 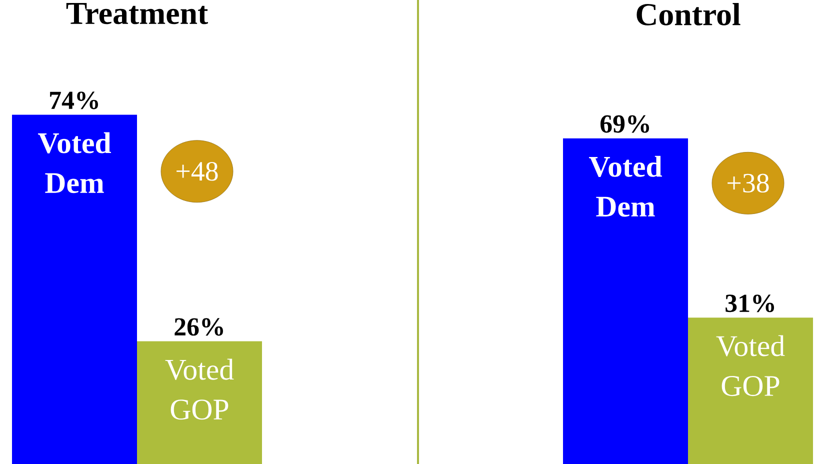 What do you see at coordinates (197, 171) in the screenshot?
I see `annotation: +48` at bounding box center [197, 171].